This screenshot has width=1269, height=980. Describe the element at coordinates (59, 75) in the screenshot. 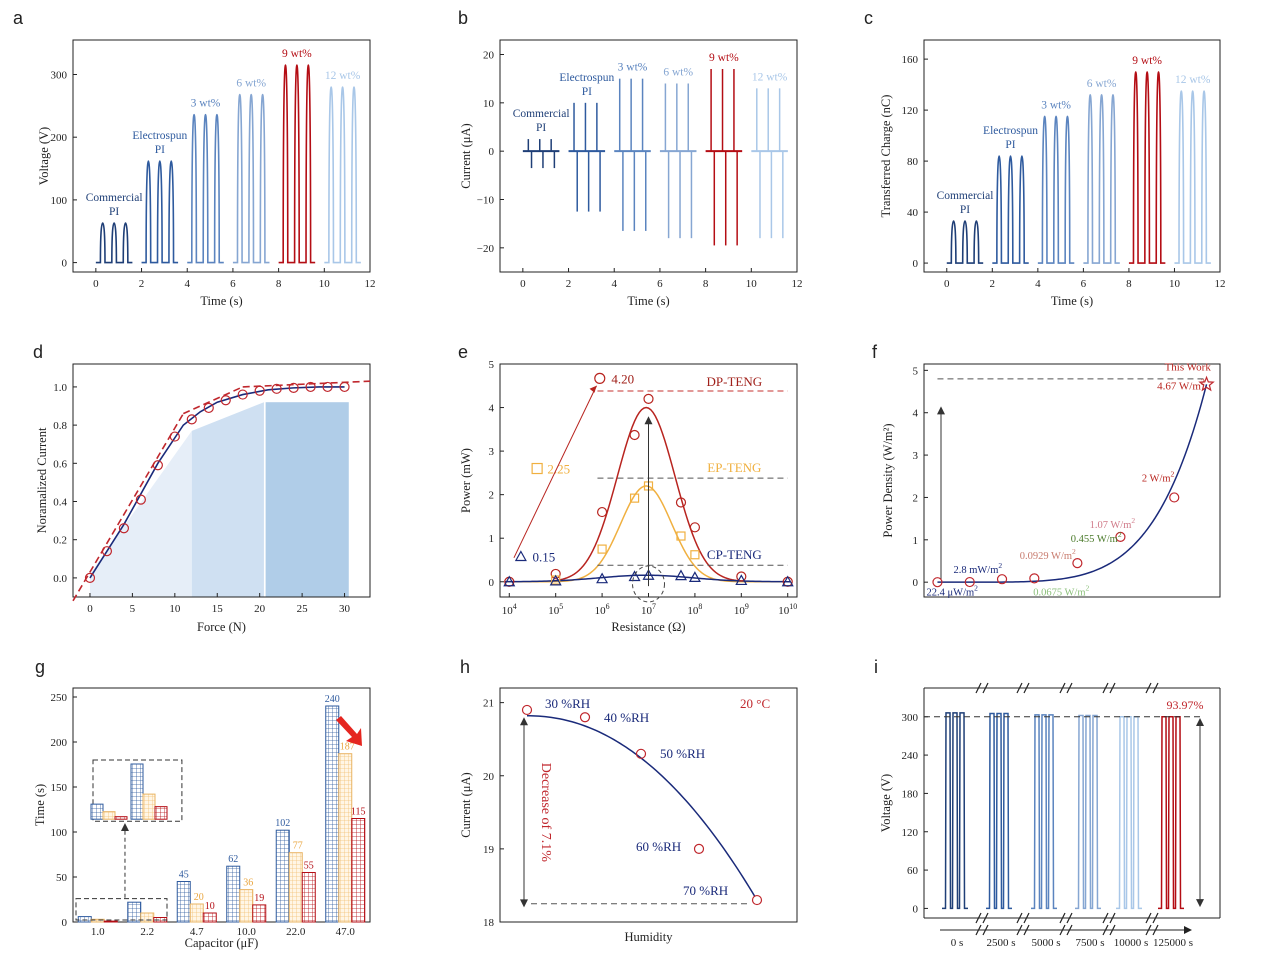

I see `y-tick-label: 300` at that location.